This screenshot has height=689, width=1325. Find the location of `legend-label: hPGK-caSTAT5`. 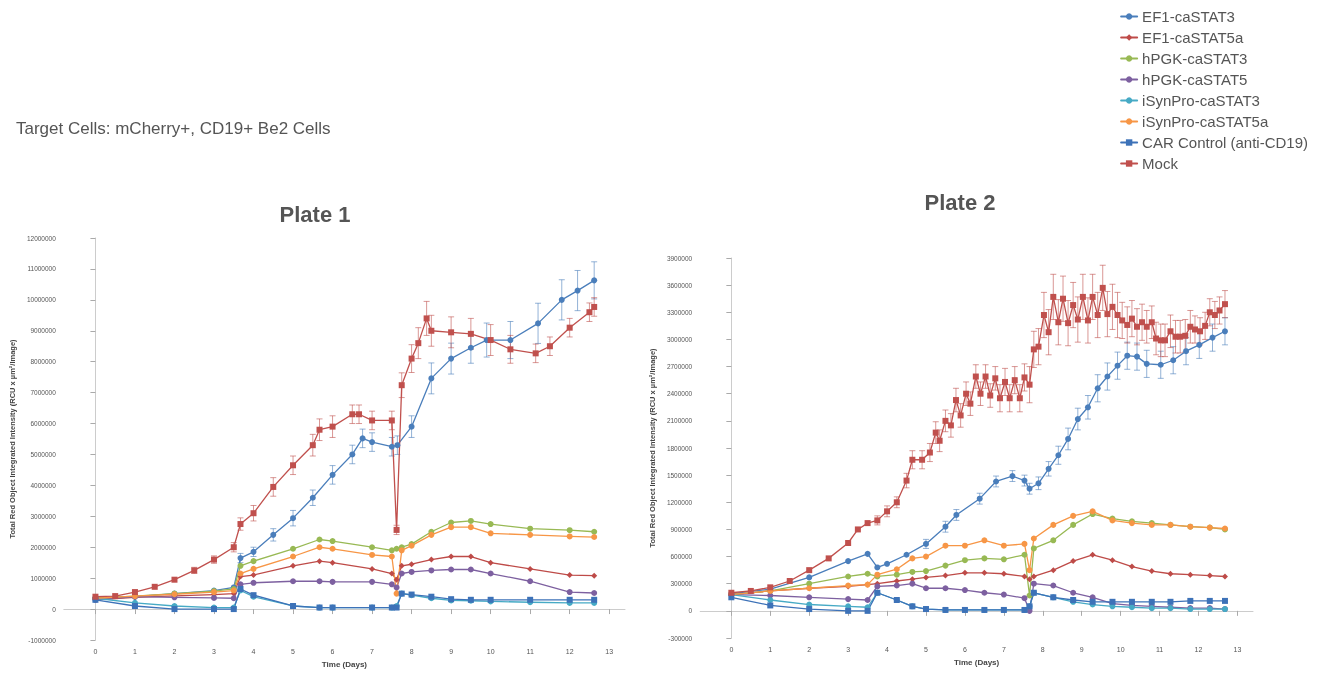

legend-label: hPGK-caSTAT5 is located at coordinates (1195, 79).